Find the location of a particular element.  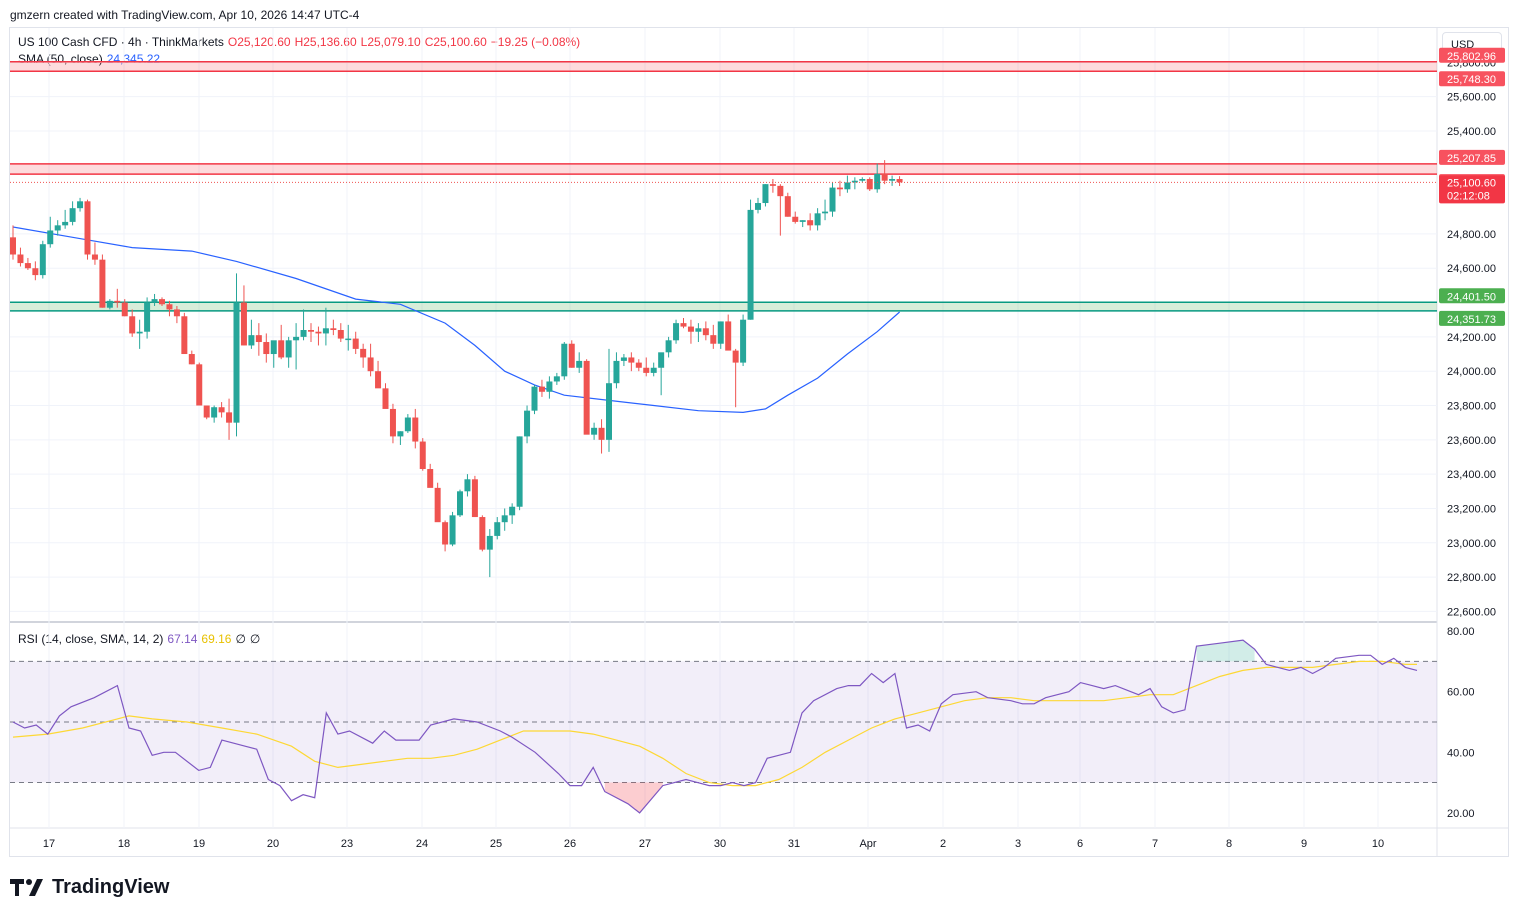

tradingview-logo: TradingView is located at coordinates (89, 887).